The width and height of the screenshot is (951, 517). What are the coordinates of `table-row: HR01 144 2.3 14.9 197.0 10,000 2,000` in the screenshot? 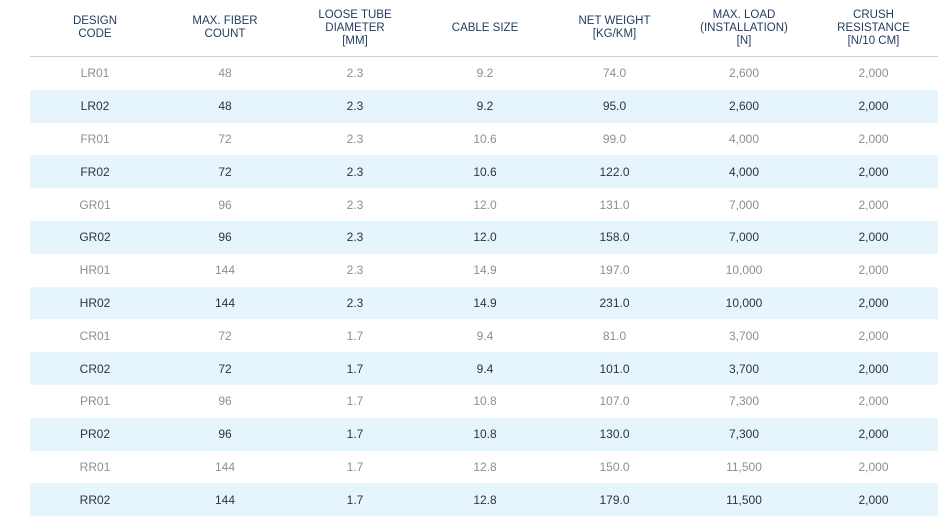 It's located at (484, 270).